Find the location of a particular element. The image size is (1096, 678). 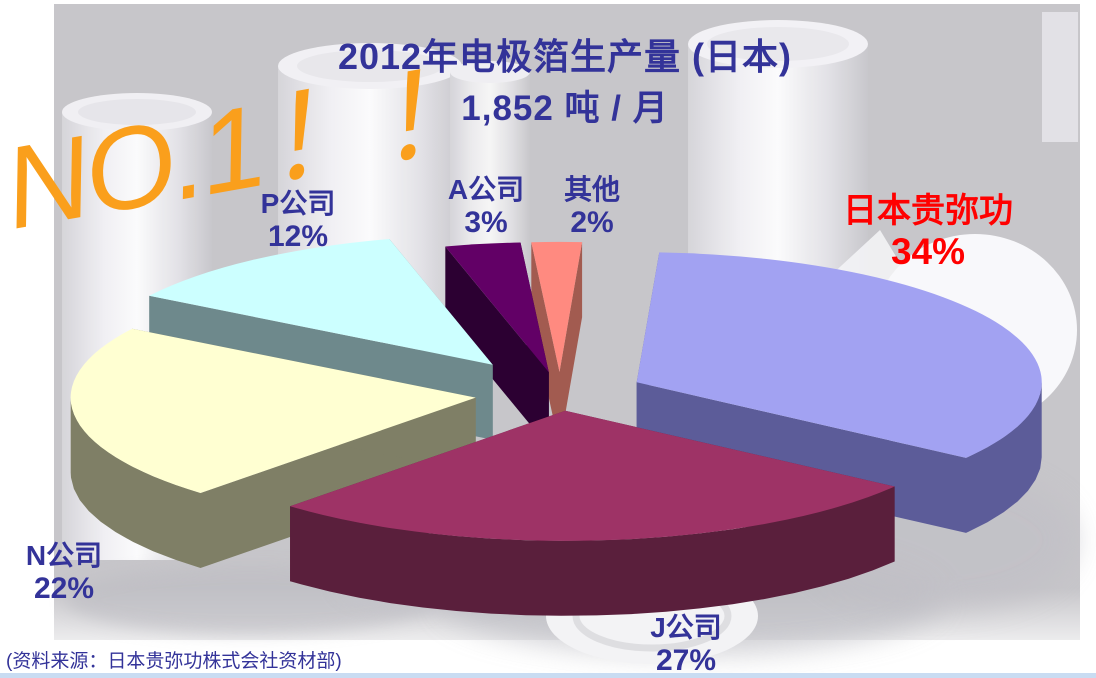

bottom-strip is located at coordinates (548, 675).